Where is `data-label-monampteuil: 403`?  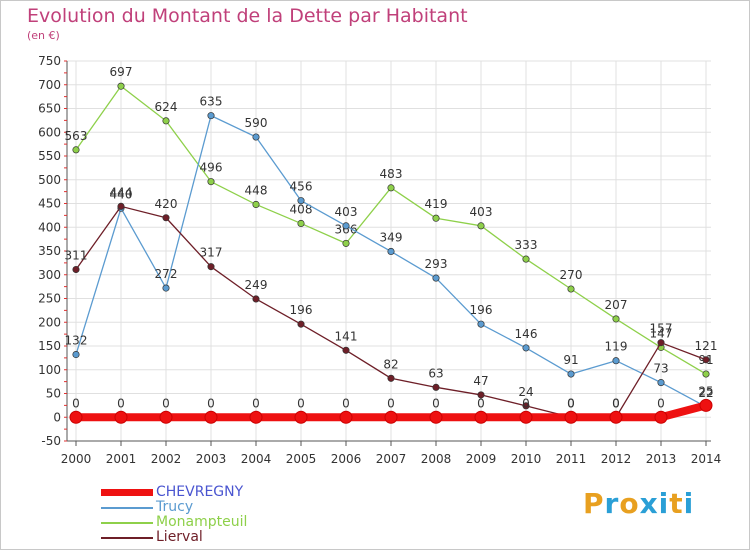
data-label-monampteuil: 403 is located at coordinates (481, 212).